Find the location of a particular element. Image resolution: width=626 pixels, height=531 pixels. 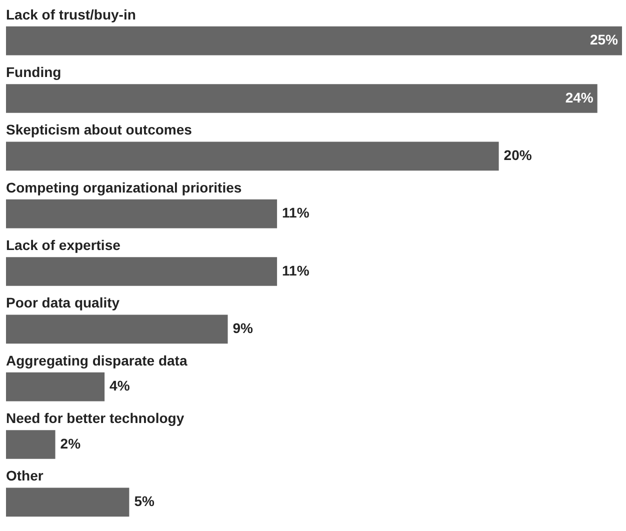

y-tick-label: Lack of trust/buy-in is located at coordinates (71, 14).